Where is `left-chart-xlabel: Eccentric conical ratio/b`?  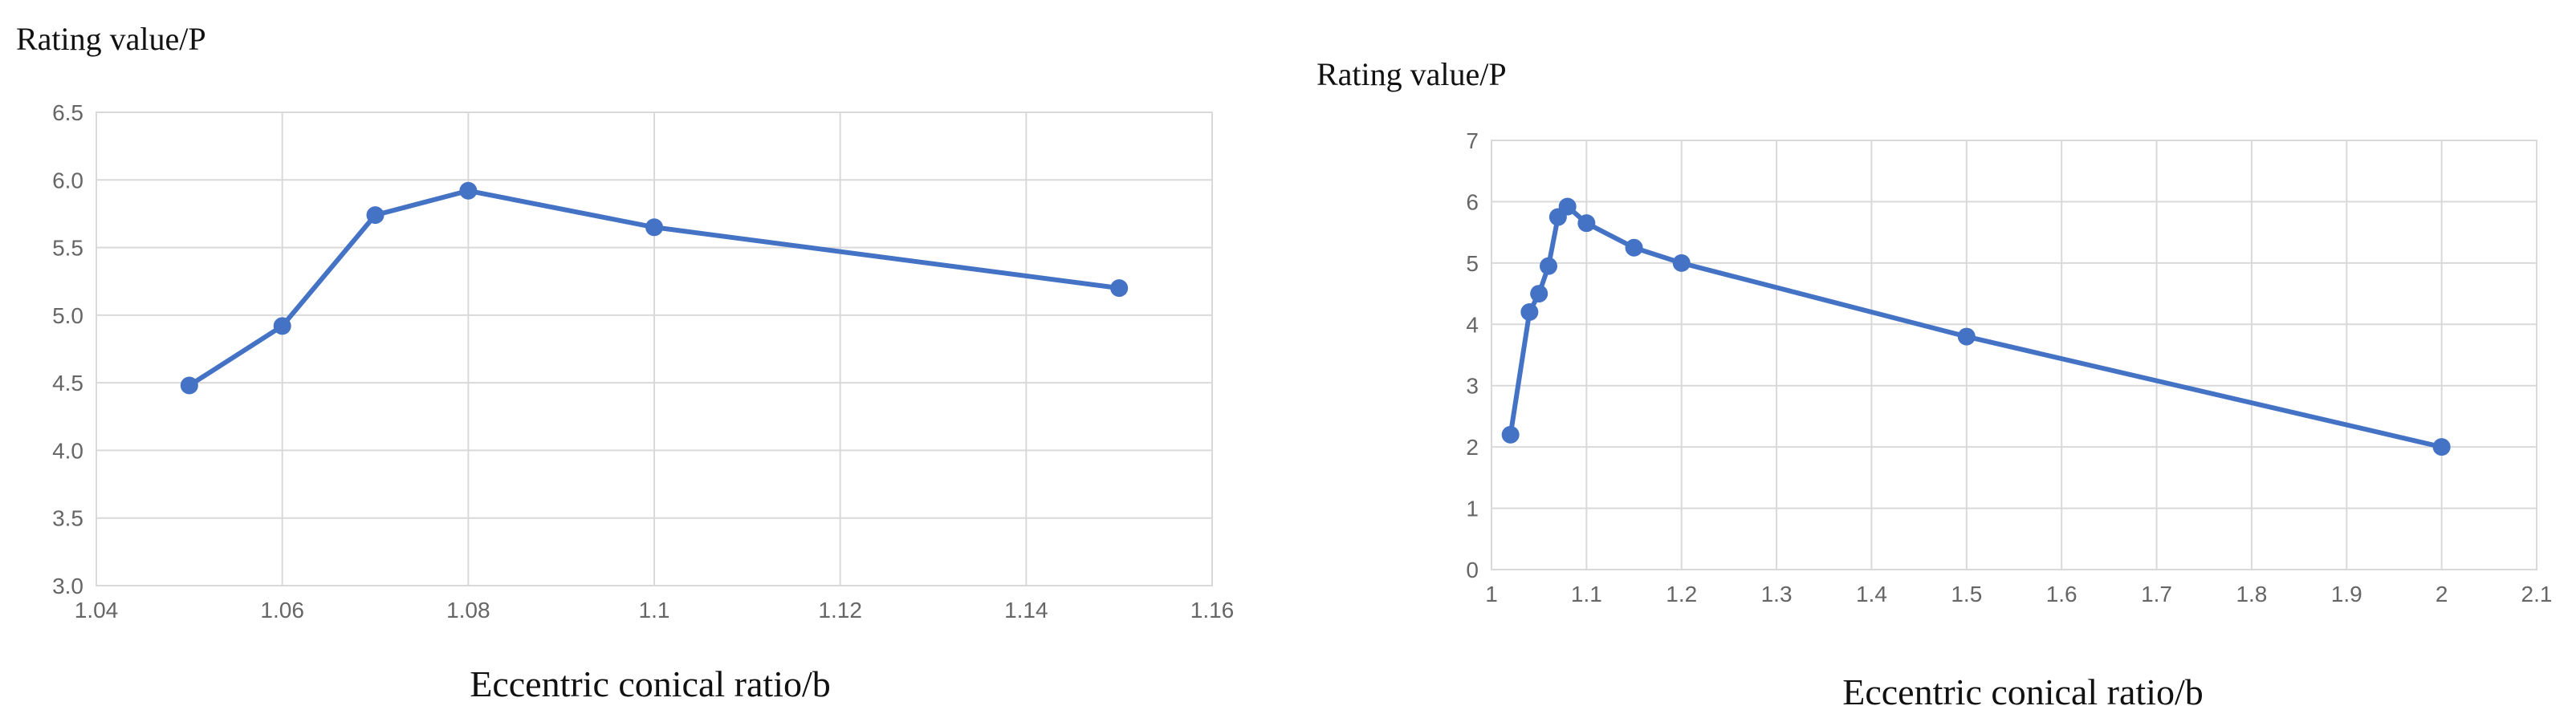
left-chart-xlabel: Eccentric conical ratio/b is located at coordinates (650, 683).